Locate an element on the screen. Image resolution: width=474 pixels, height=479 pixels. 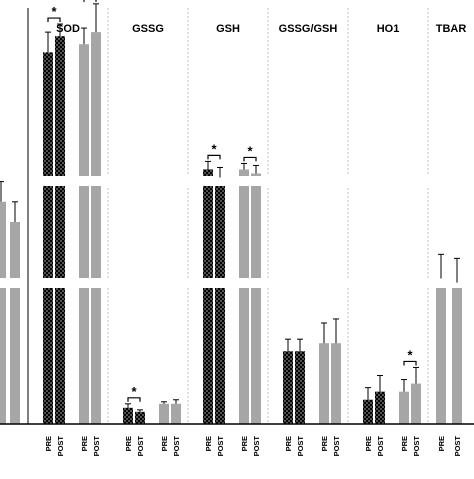
panel-title: SOD is located at coordinates (68, 29).